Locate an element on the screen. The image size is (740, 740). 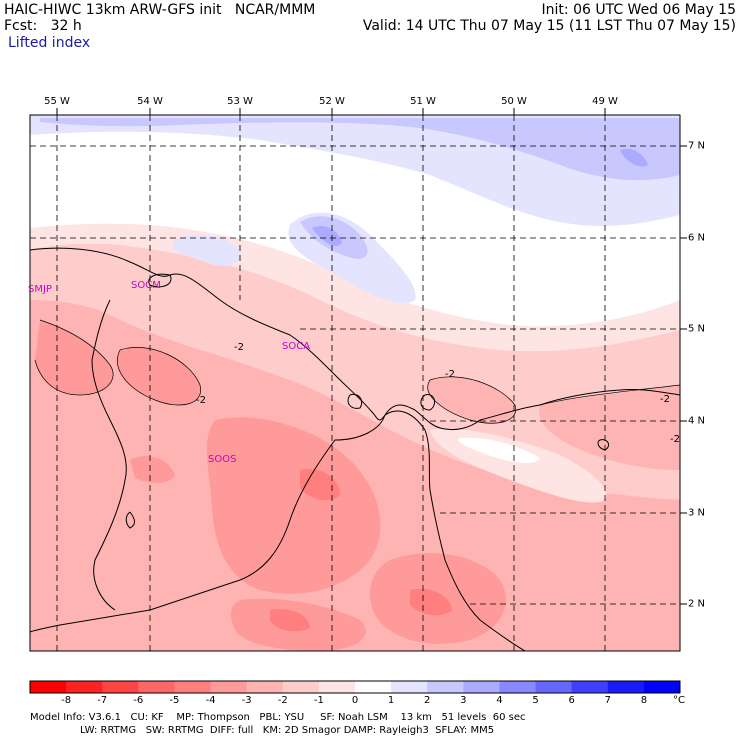
colorbar-frame is located at coordinates (355, 687).